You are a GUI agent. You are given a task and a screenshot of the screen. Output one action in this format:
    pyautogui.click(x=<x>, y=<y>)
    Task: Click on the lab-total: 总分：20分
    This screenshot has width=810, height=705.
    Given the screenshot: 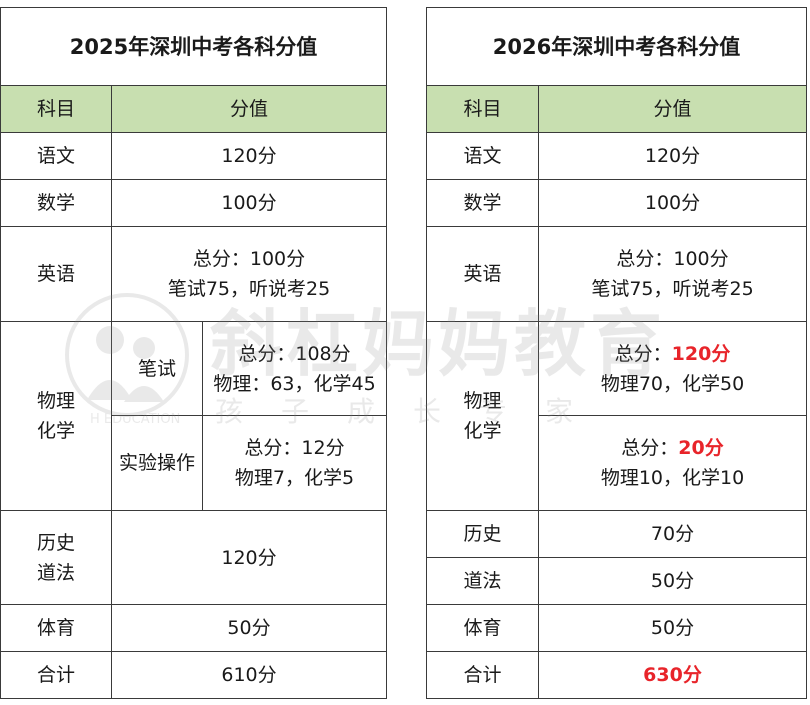 What is the action you would take?
    pyautogui.click(x=672, y=448)
    